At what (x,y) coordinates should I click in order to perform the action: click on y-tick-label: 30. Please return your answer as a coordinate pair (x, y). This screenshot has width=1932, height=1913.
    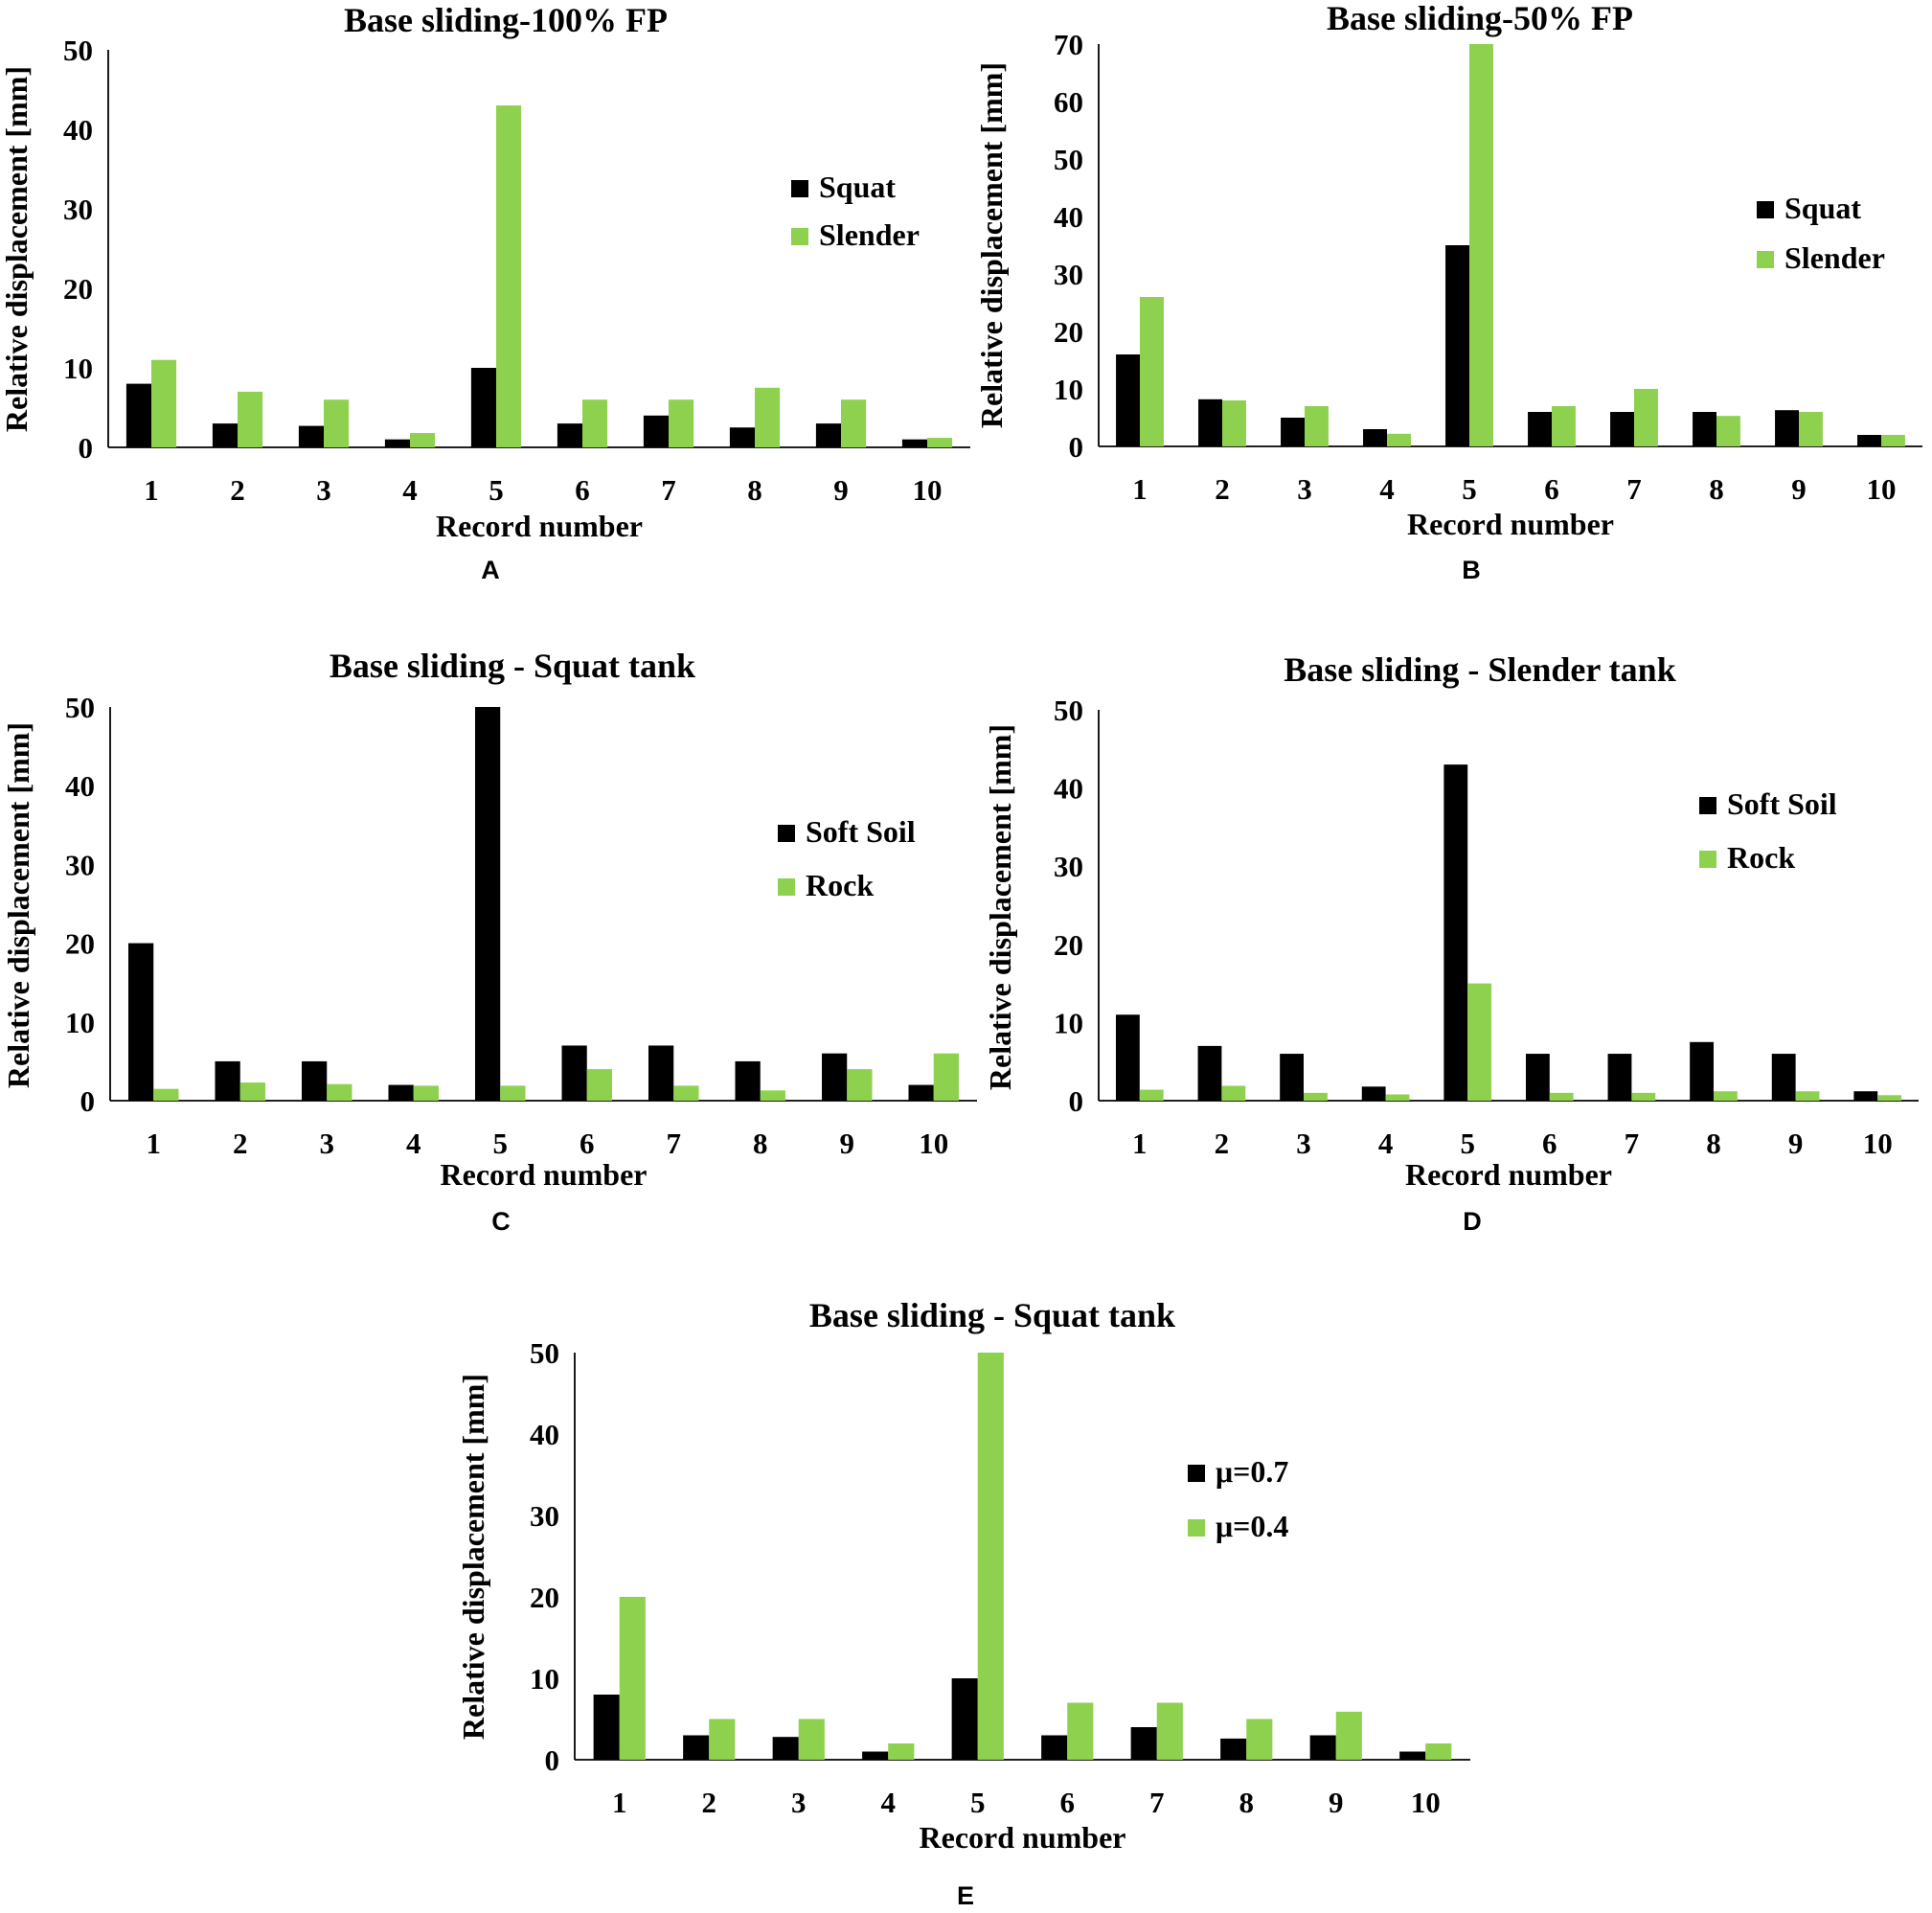
    Looking at the image, I should click on (544, 1516).